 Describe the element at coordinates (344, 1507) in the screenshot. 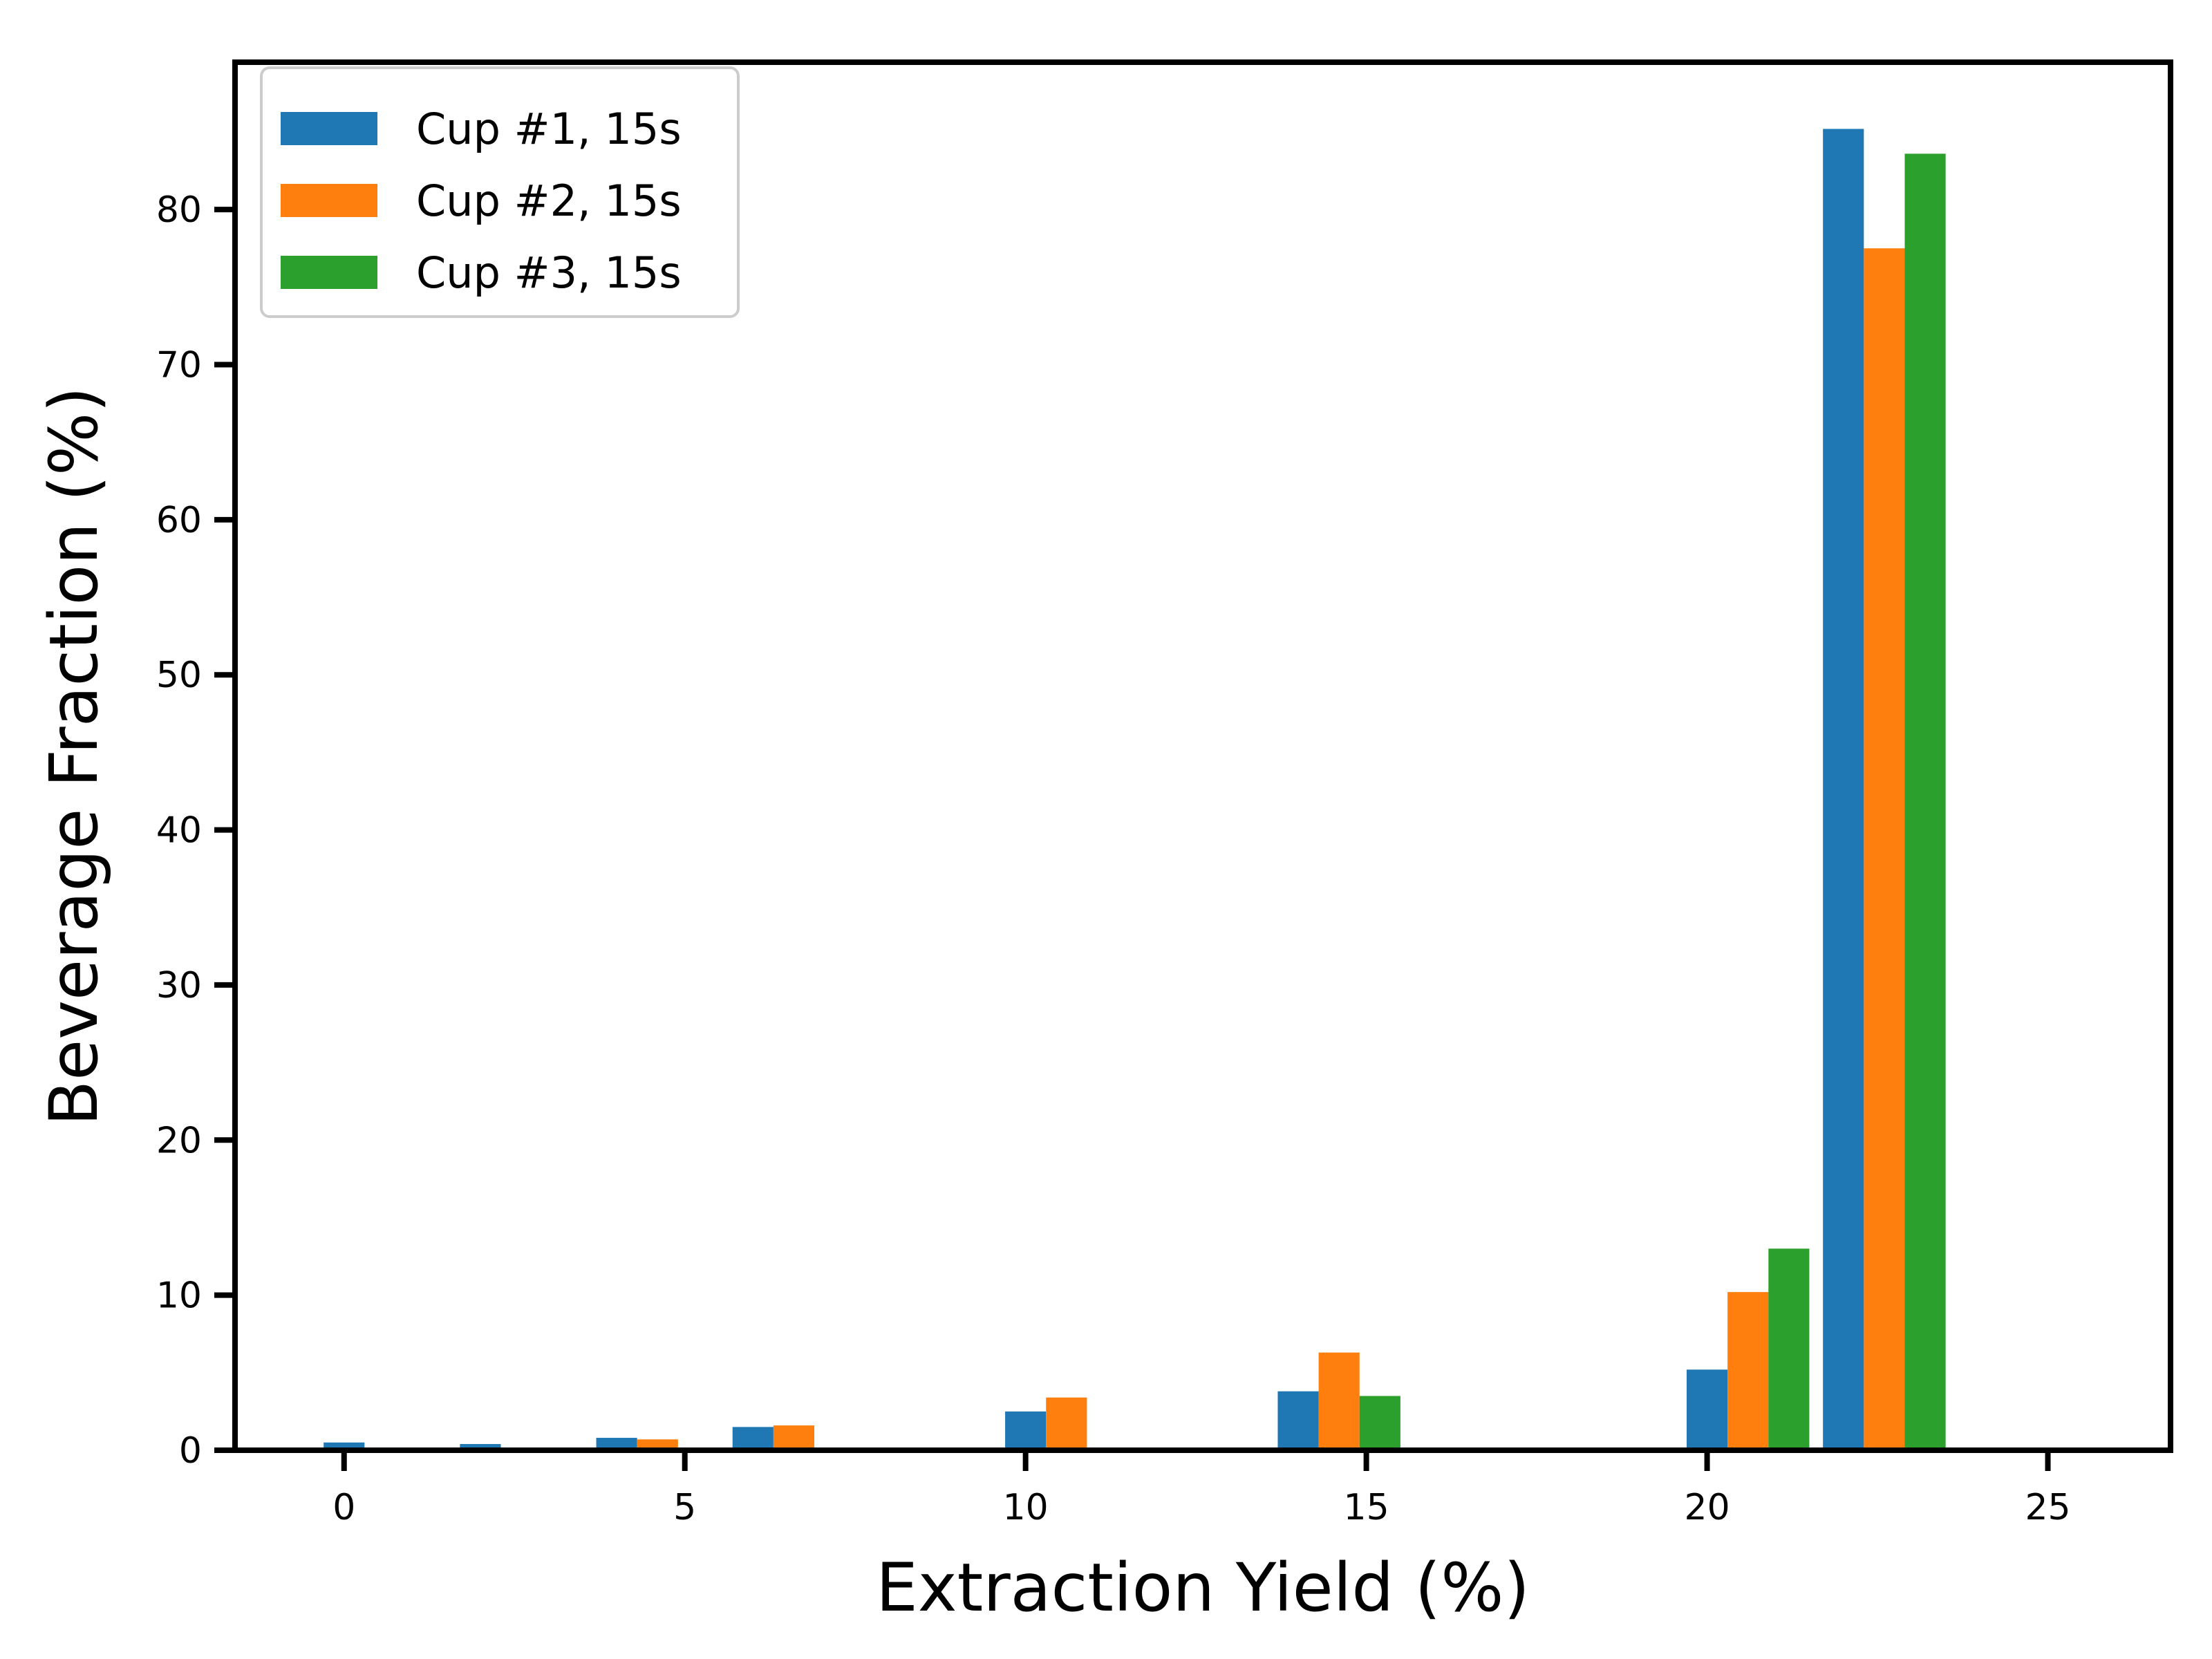

I see `x-tick-label: 0` at that location.